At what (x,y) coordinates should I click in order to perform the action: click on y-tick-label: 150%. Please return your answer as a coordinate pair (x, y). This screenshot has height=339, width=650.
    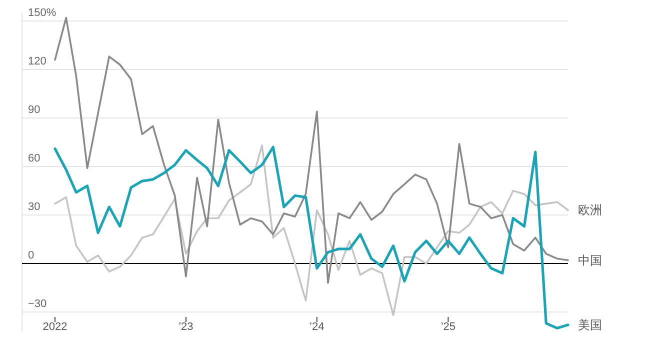
    Looking at the image, I should click on (42, 13).